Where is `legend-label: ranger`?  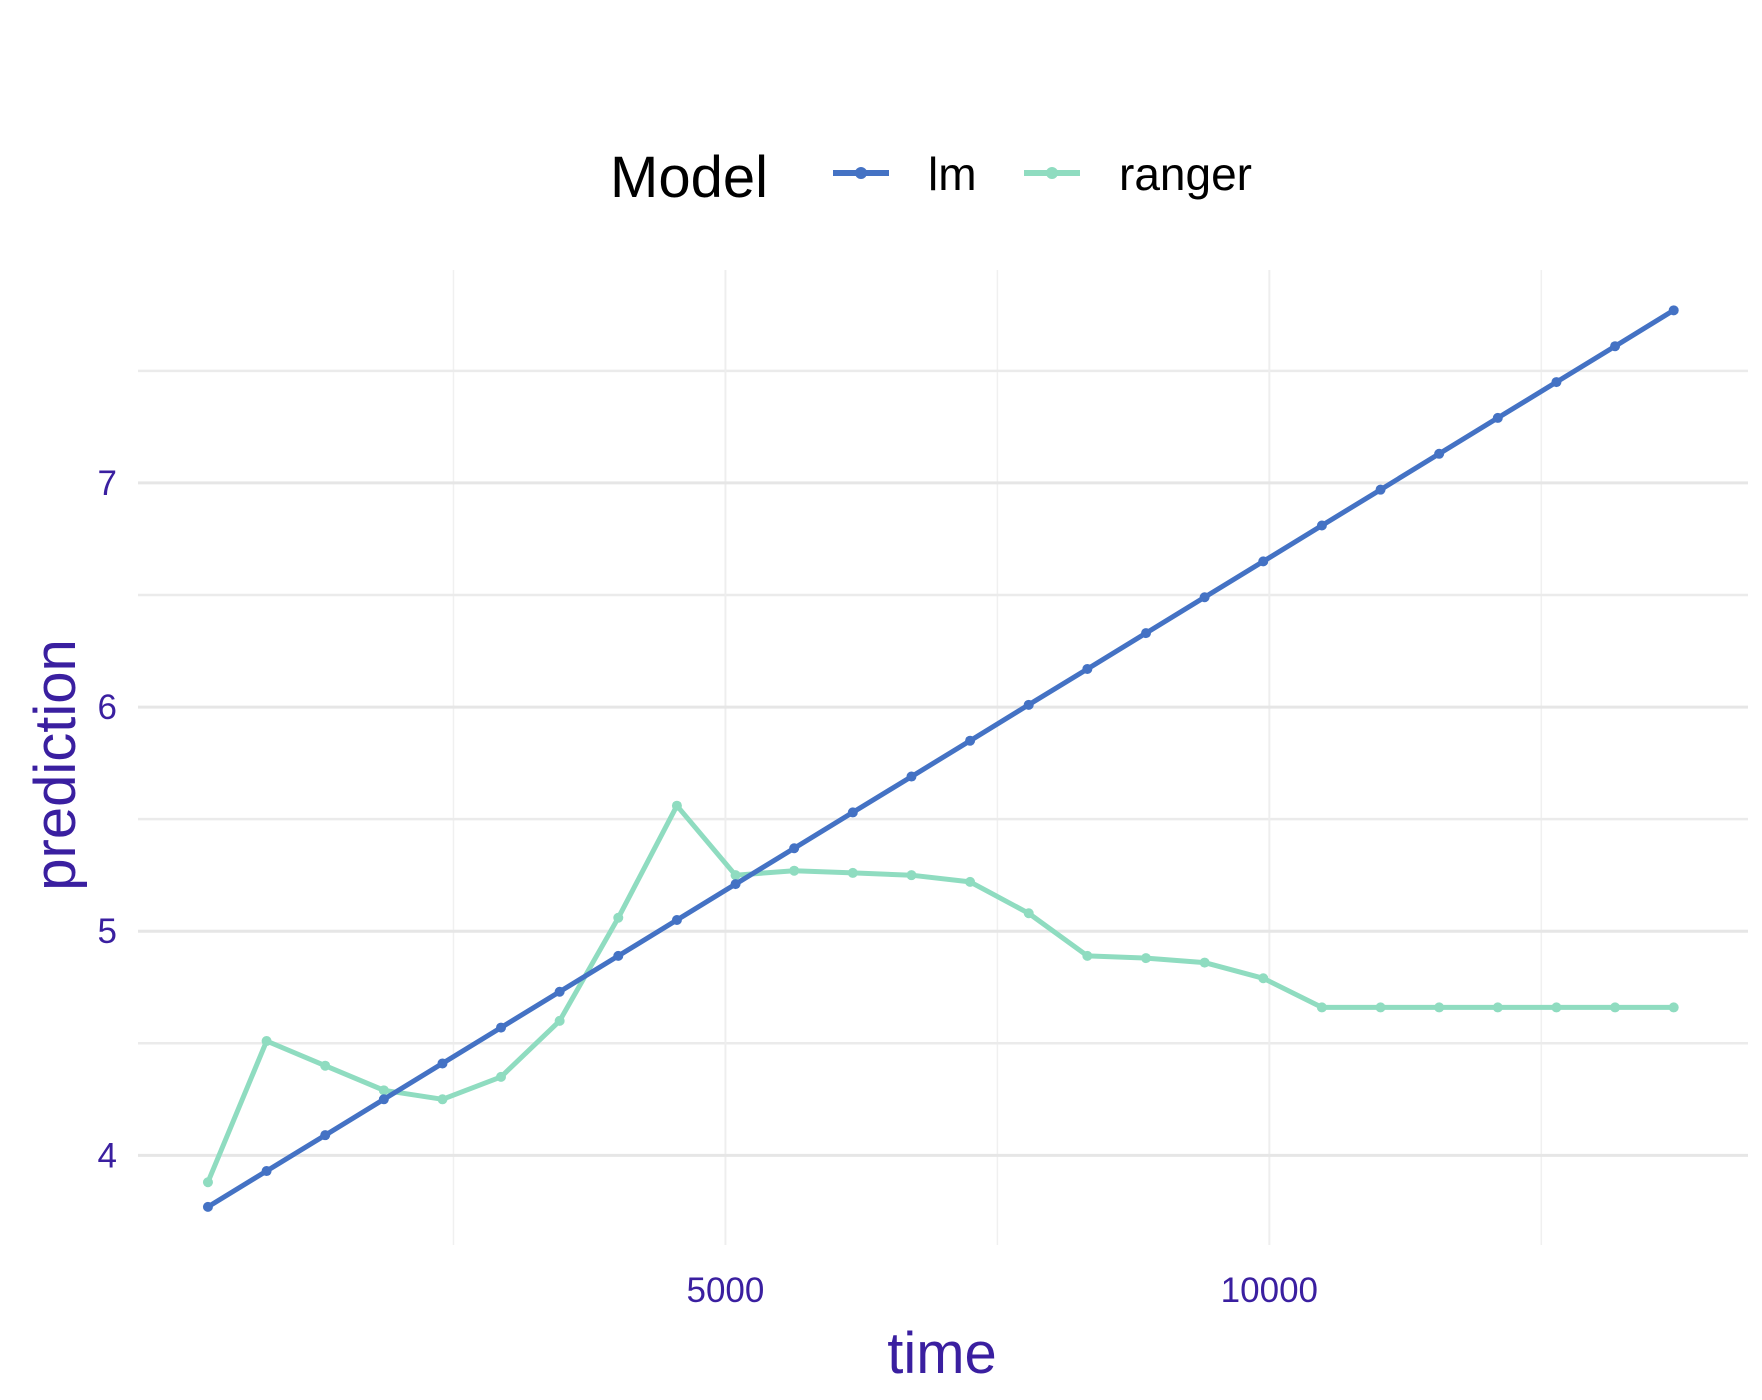
legend-label: ranger is located at coordinates (1185, 174).